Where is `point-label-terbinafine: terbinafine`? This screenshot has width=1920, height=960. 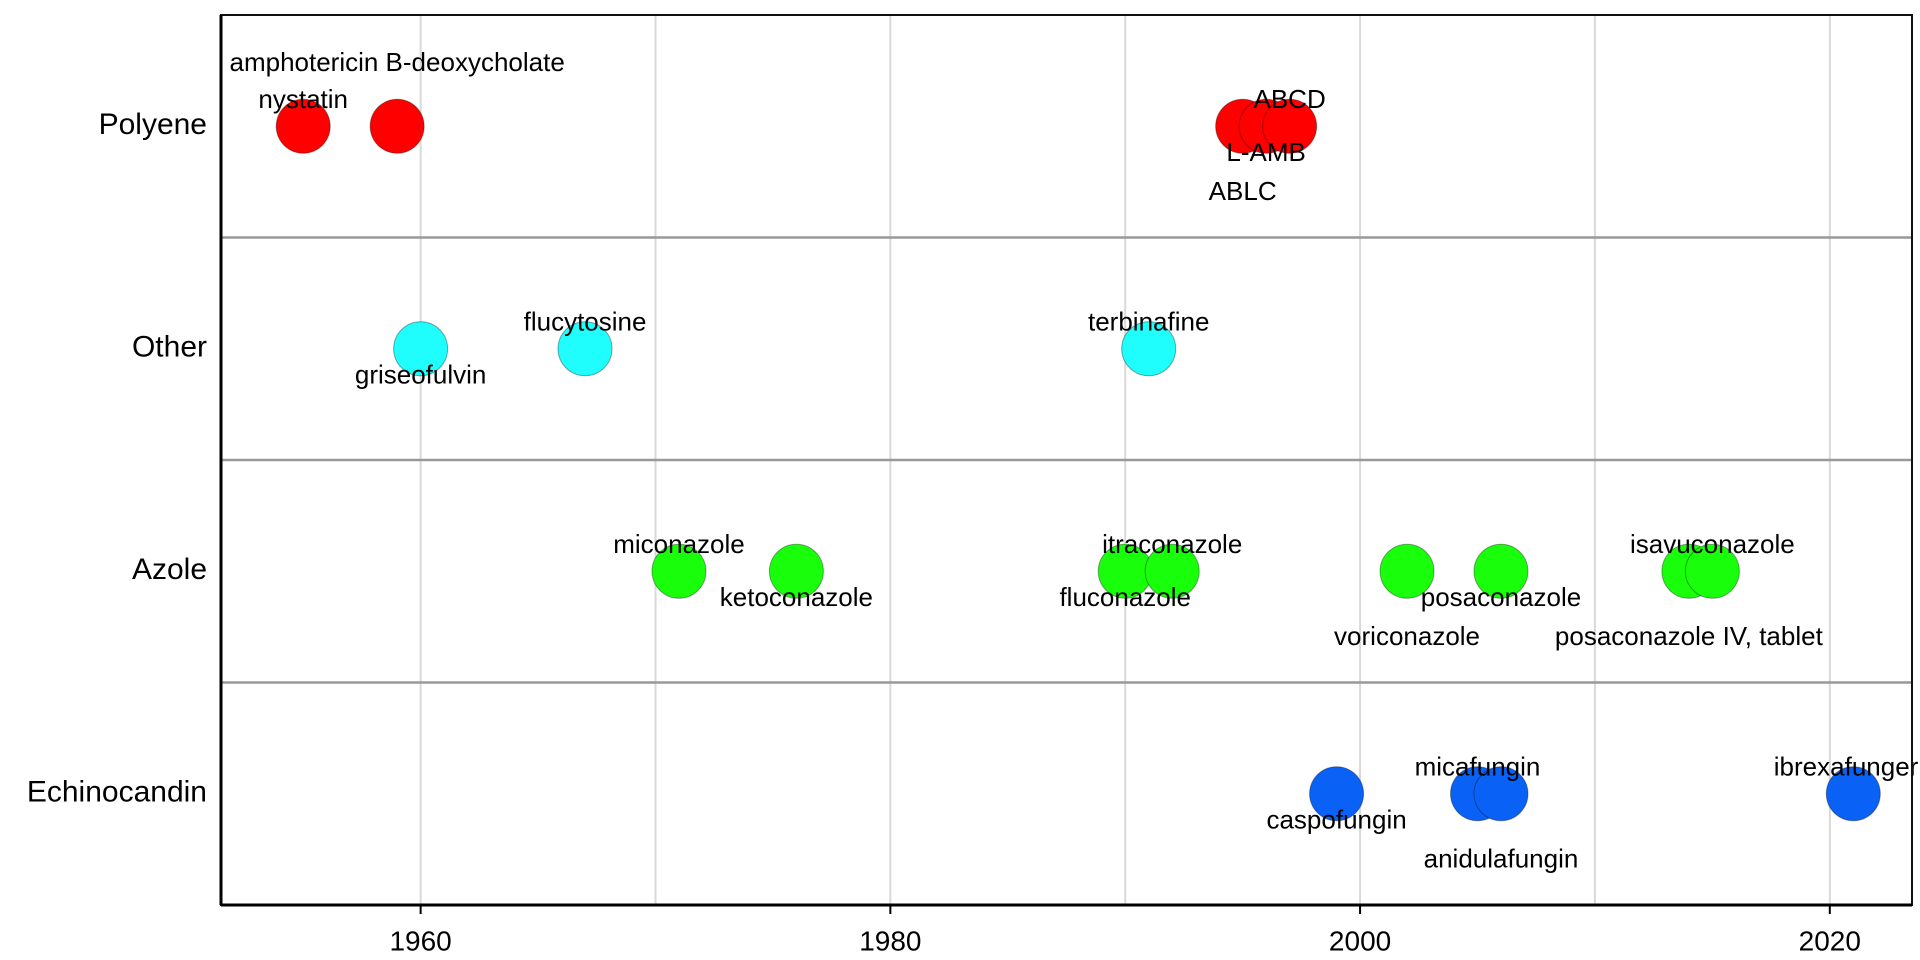
point-label-terbinafine: terbinafine is located at coordinates (1148, 322).